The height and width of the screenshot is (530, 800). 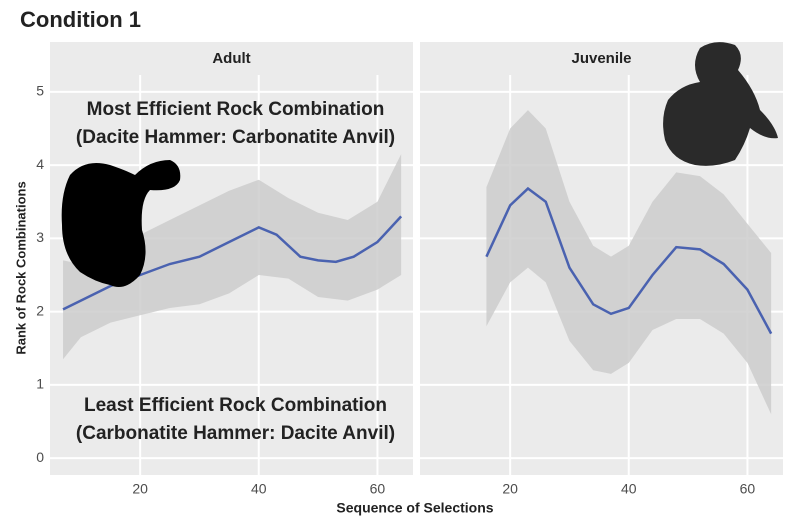 I want to click on y-axis-label: Rank of Rock Combinations, so click(x=20, y=267).